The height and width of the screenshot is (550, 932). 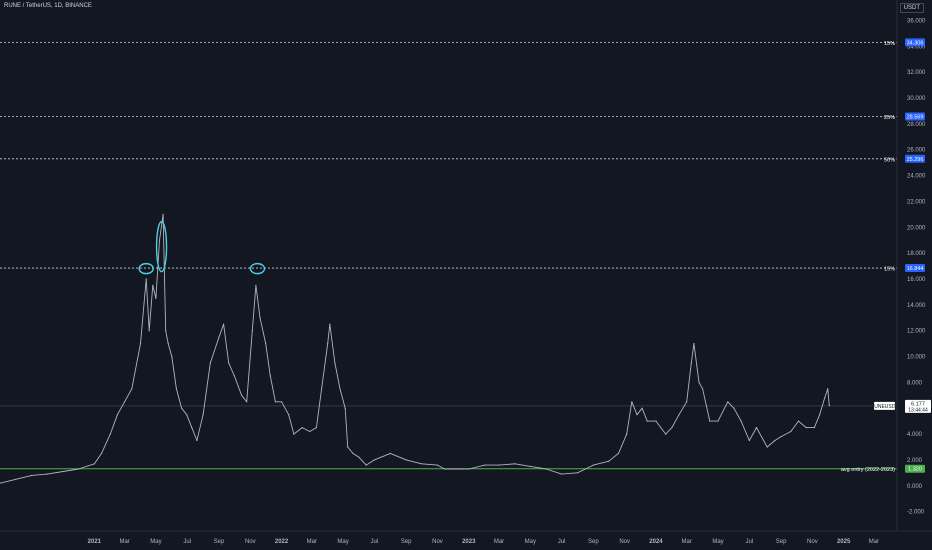 I want to click on x-tick-label: Jul, so click(x=749, y=542).